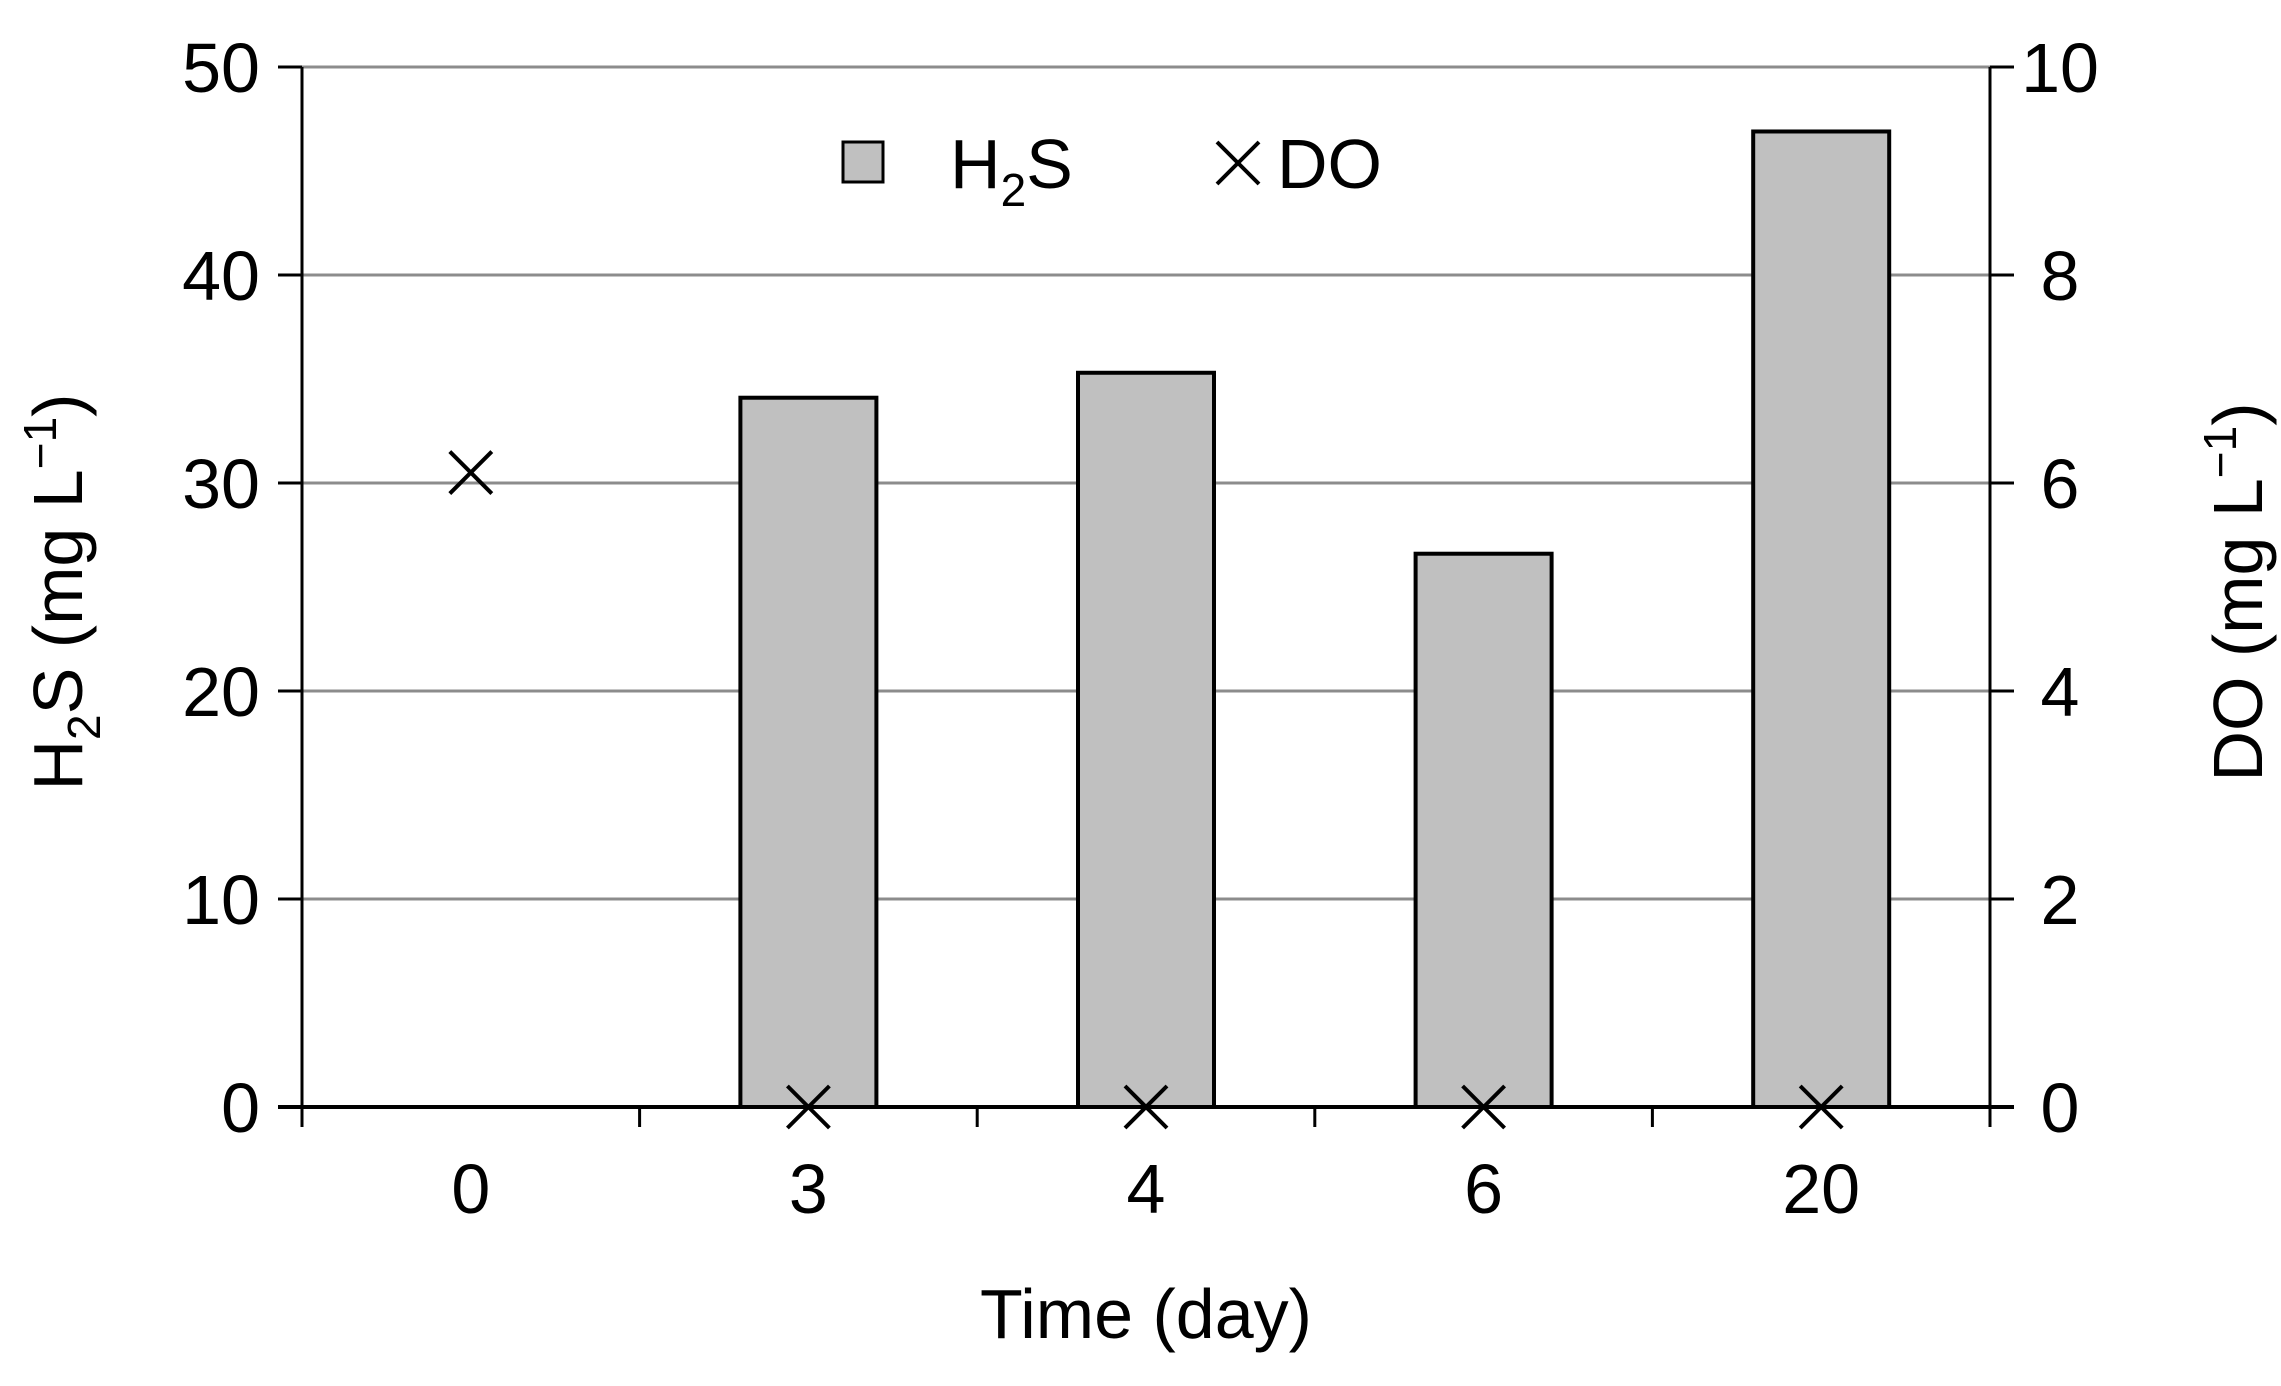 The image size is (2281, 1386). What do you see at coordinates (1146, 1314) in the screenshot?
I see `x-axis-title: Time (day)` at bounding box center [1146, 1314].